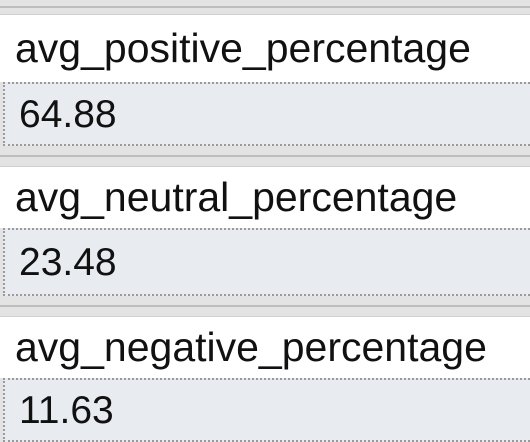 This screenshot has height=442, width=530. What do you see at coordinates (265, 197) in the screenshot?
I see `field-label-avg-neutral: avg_neutral_percentage` at bounding box center [265, 197].